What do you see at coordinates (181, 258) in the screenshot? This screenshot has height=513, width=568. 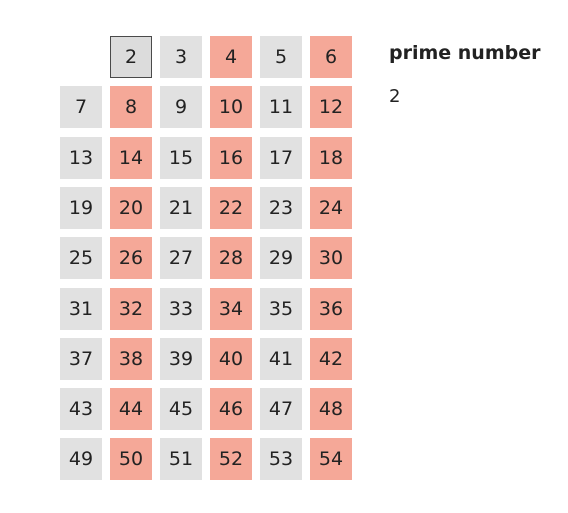 I see `number-cell-27: 27` at bounding box center [181, 258].